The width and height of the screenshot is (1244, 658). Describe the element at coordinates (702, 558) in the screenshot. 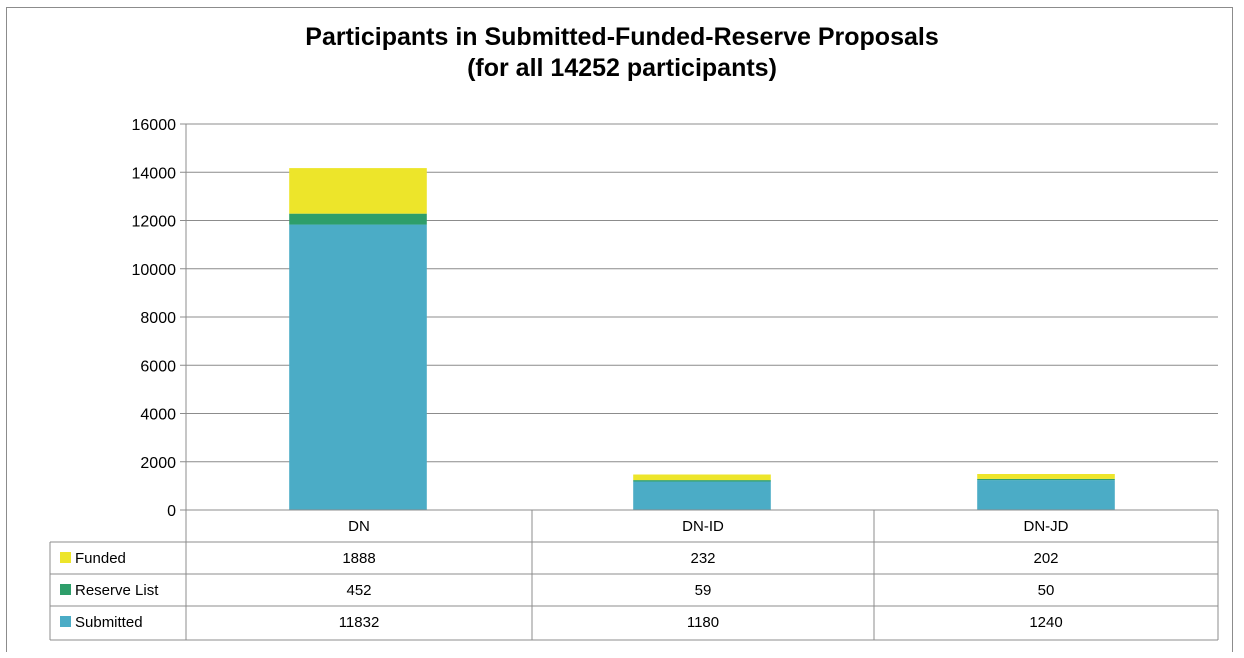

I see `data-label: 232` at that location.